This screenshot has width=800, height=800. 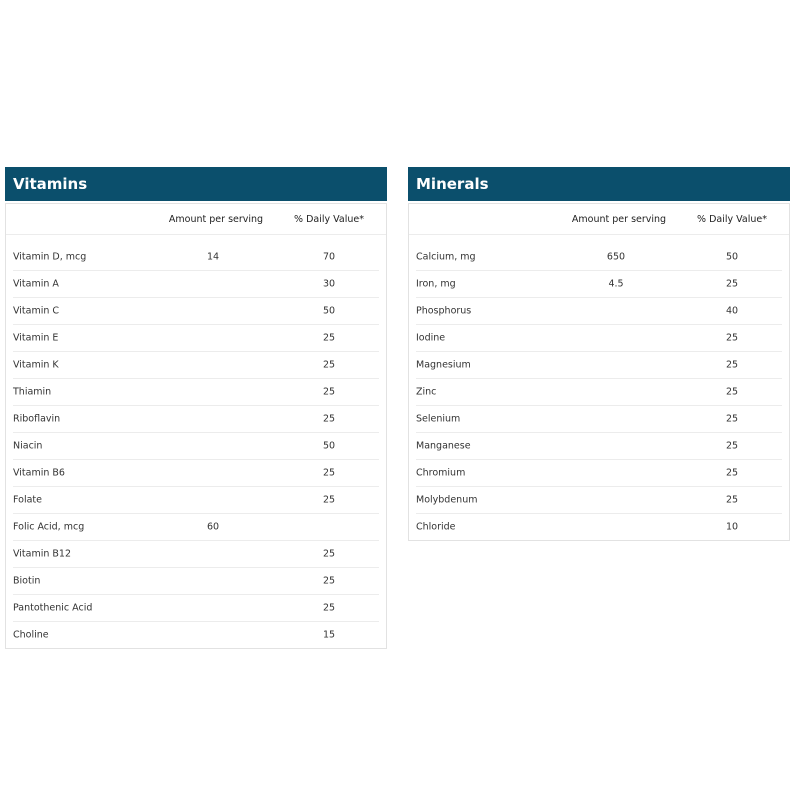 I want to click on nutrient-name: Iron, mg, so click(x=436, y=284).